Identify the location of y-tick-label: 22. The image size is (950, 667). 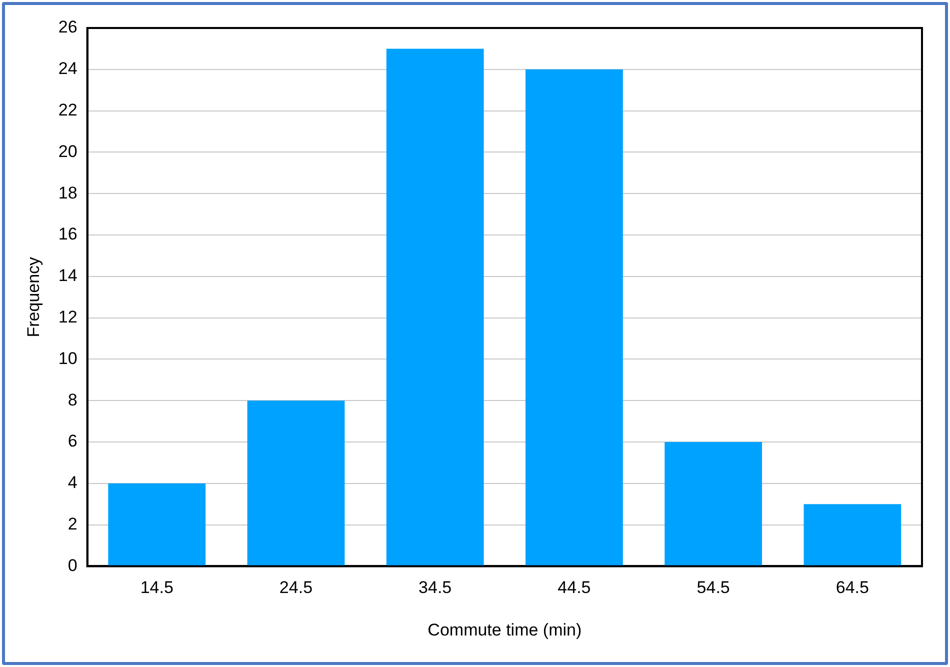
(68, 110).